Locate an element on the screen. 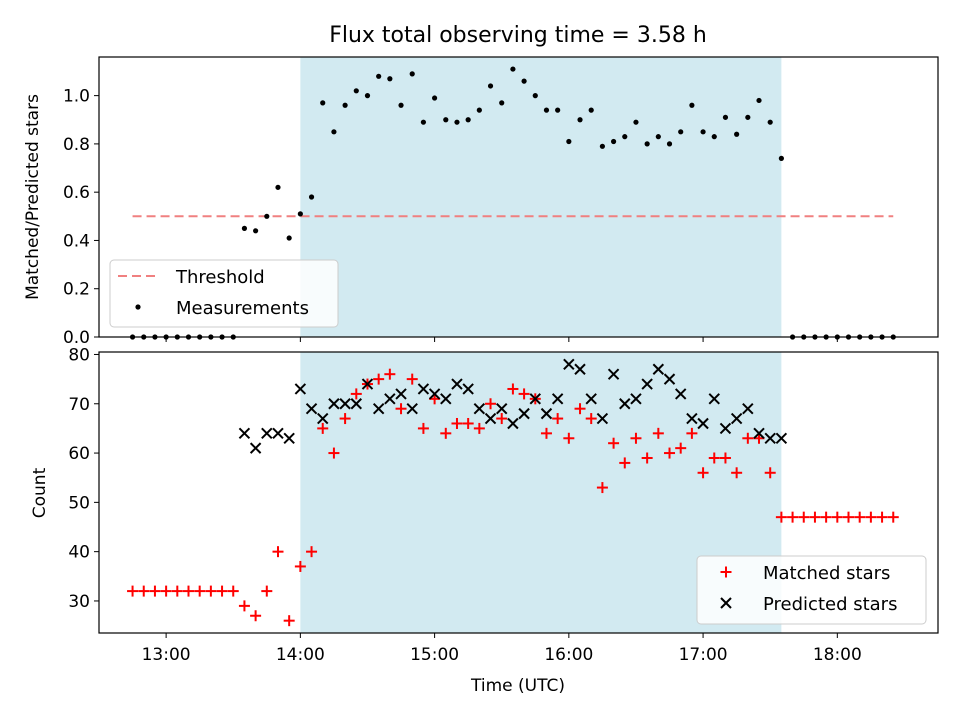 This screenshot has height=720, width=960. bottom-x-tick-label: 13:00 is located at coordinates (166, 655).